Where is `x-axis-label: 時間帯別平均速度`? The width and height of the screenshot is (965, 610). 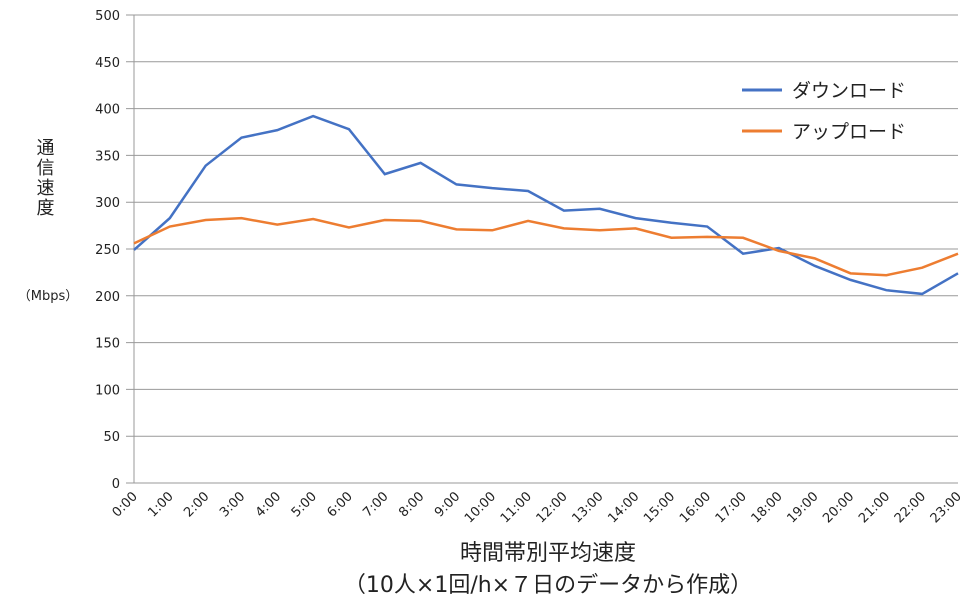
x-axis-label: 時間帯別平均速度 is located at coordinates (548, 553).